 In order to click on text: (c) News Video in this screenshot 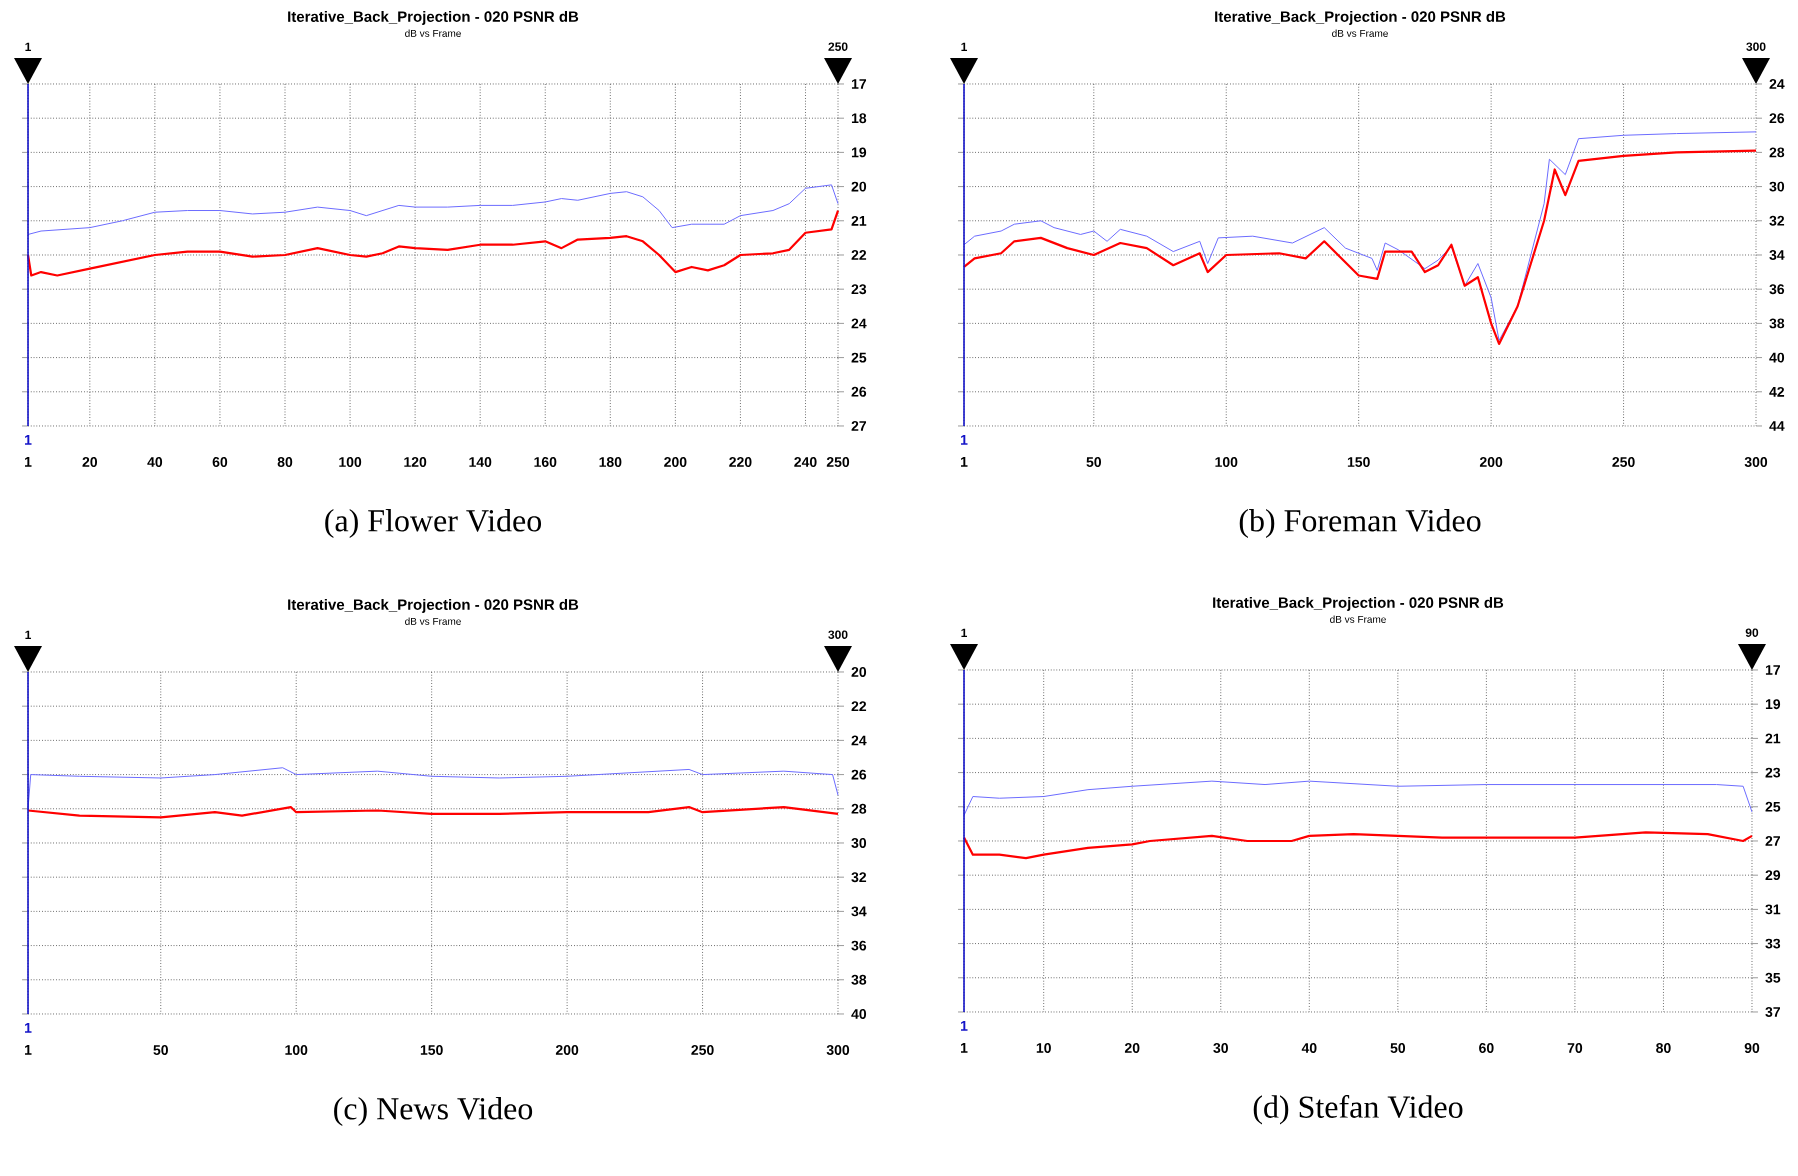, I will do `click(433, 1112)`.